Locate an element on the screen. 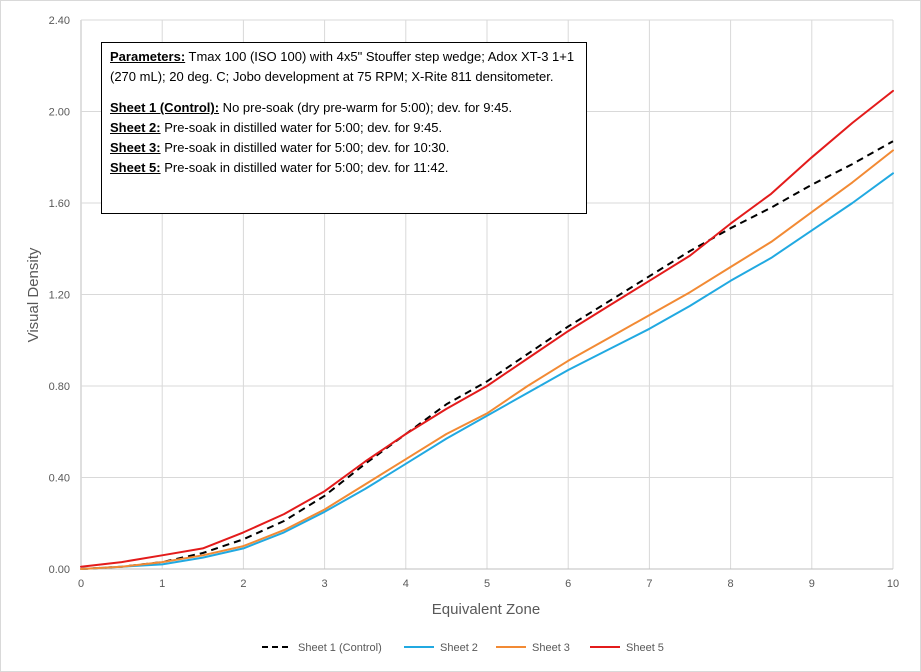 Image resolution: width=921 pixels, height=672 pixels. x-tick-label: 10 is located at coordinates (893, 584).